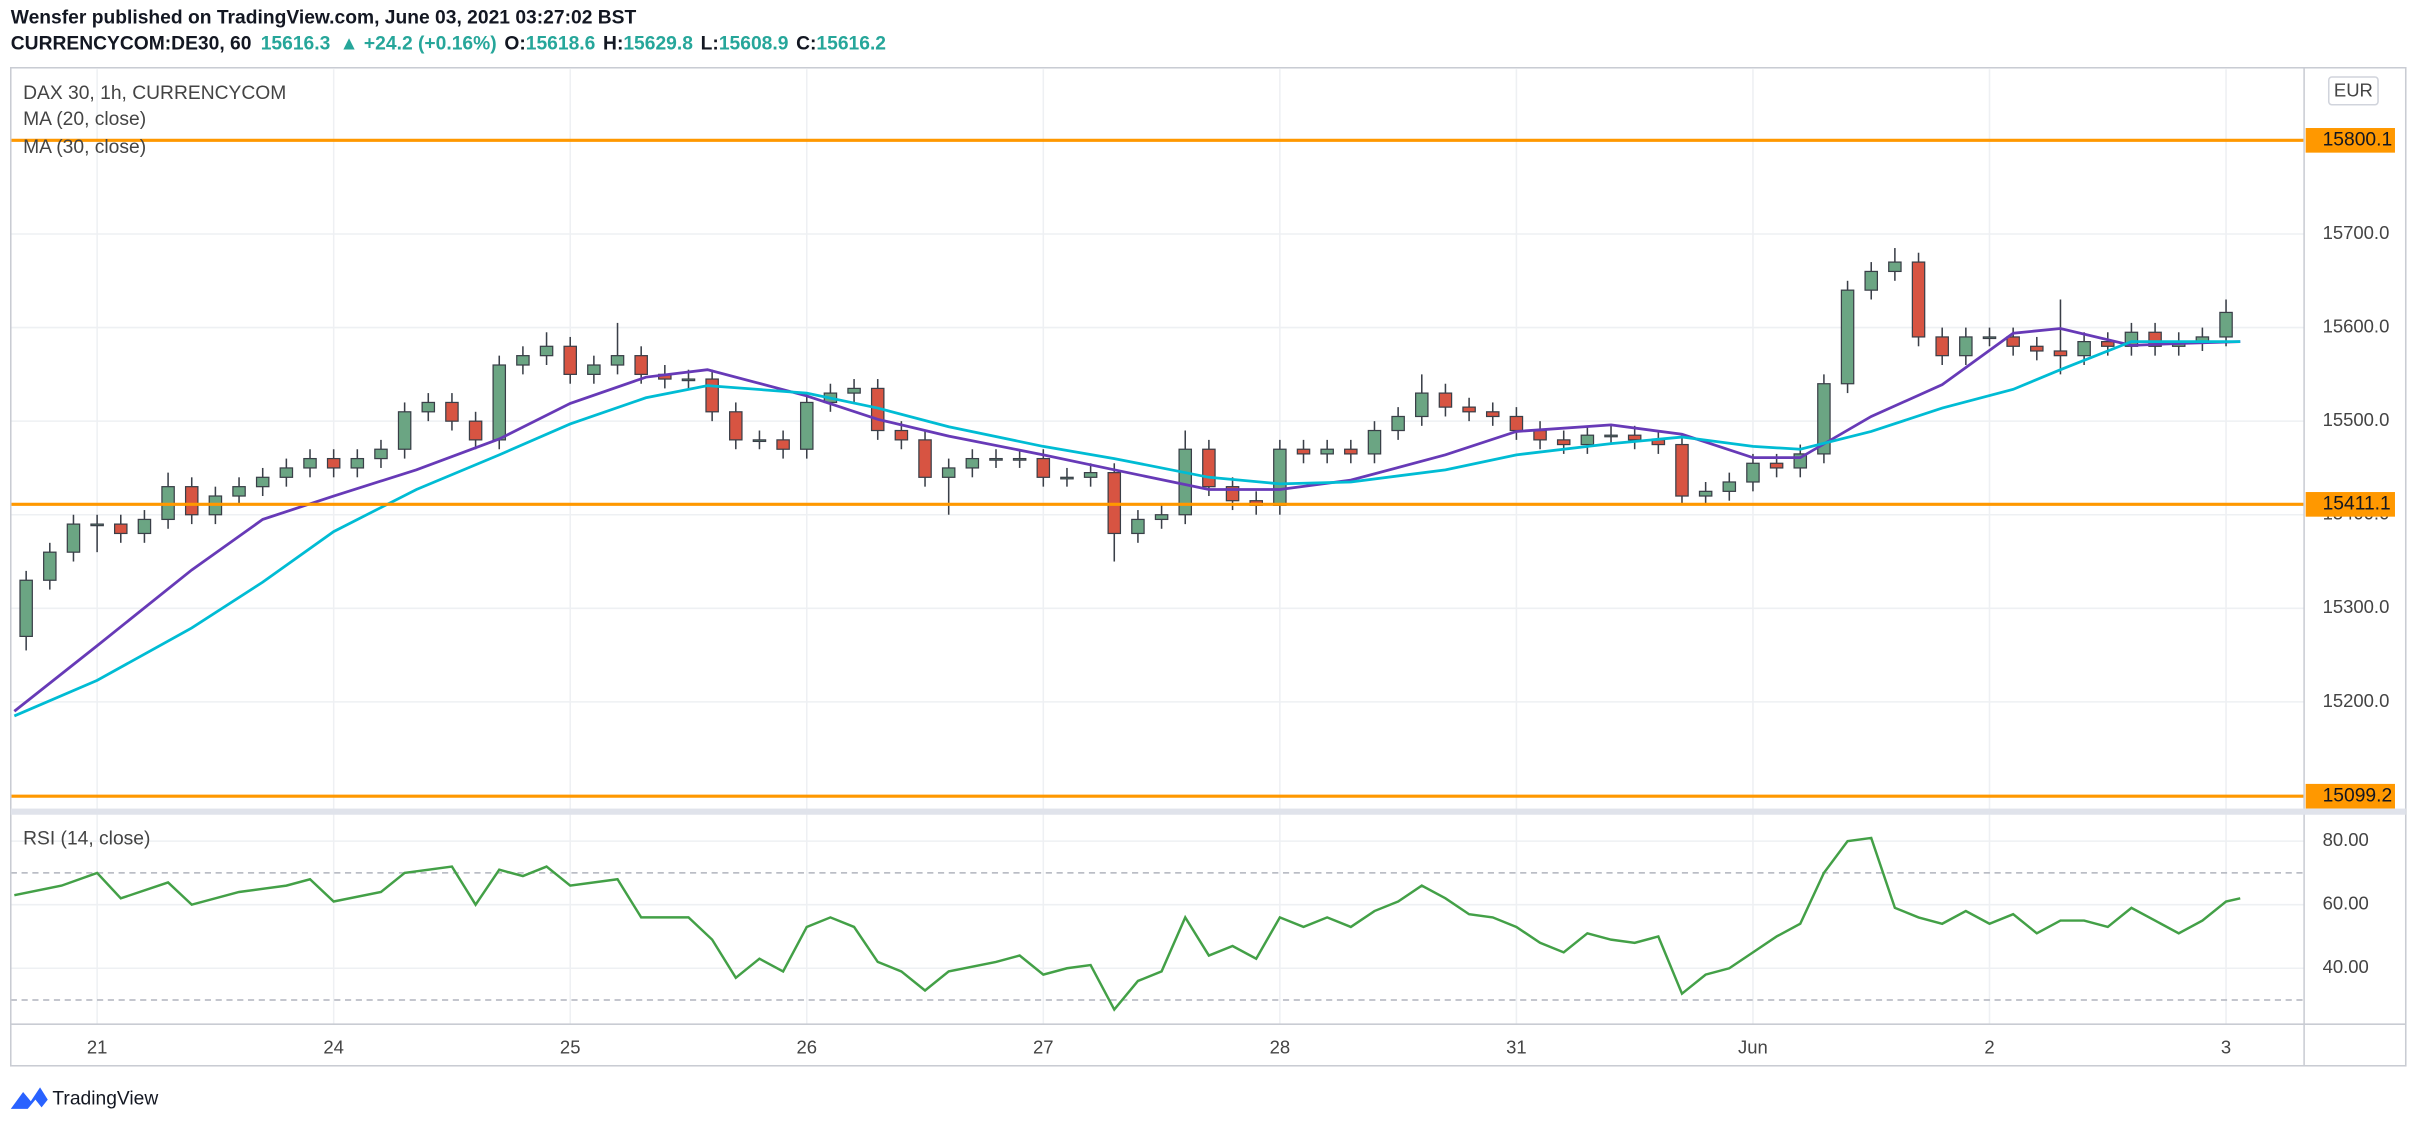 This screenshot has width=2415, height=1128. What do you see at coordinates (131, 44) in the screenshot?
I see `symbol: CURRENCYCOM:DE30, 60` at bounding box center [131, 44].